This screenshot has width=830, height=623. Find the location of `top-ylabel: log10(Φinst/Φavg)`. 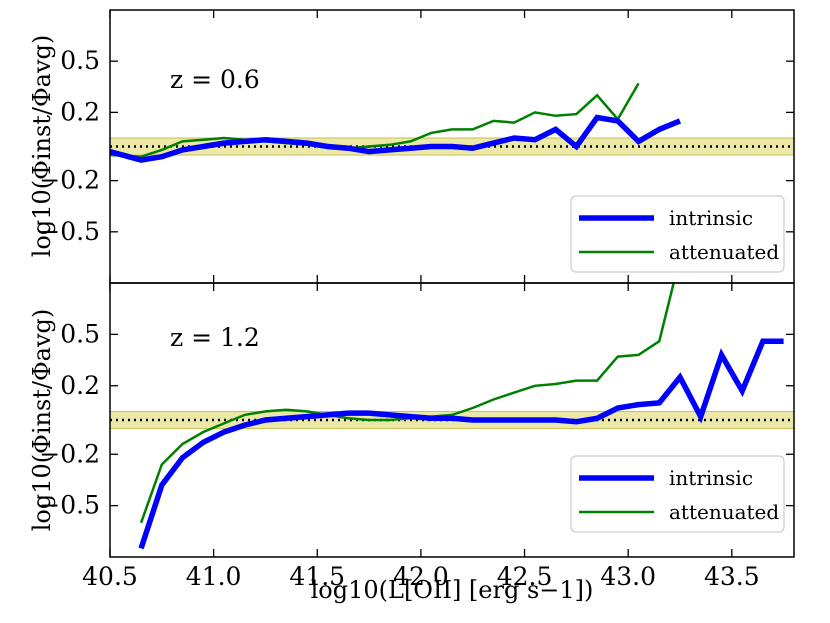

top-ylabel: log10(Φinst/Φavg) is located at coordinates (42, 146).